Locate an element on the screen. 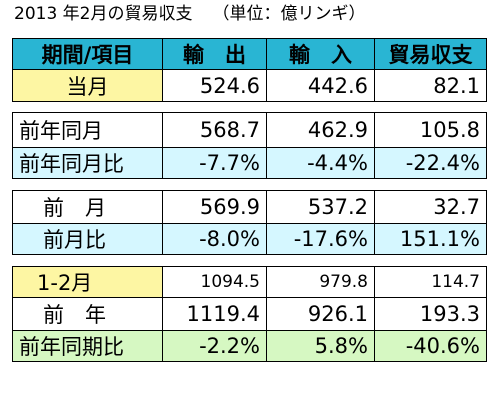 The height and width of the screenshot is (400, 498). imports-value: 979.8 is located at coordinates (320, 282).